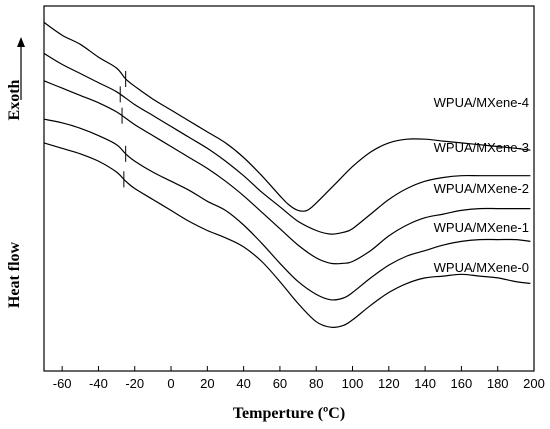 This screenshot has width=550, height=429. I want to click on x-tick-label: 180, so click(498, 383).